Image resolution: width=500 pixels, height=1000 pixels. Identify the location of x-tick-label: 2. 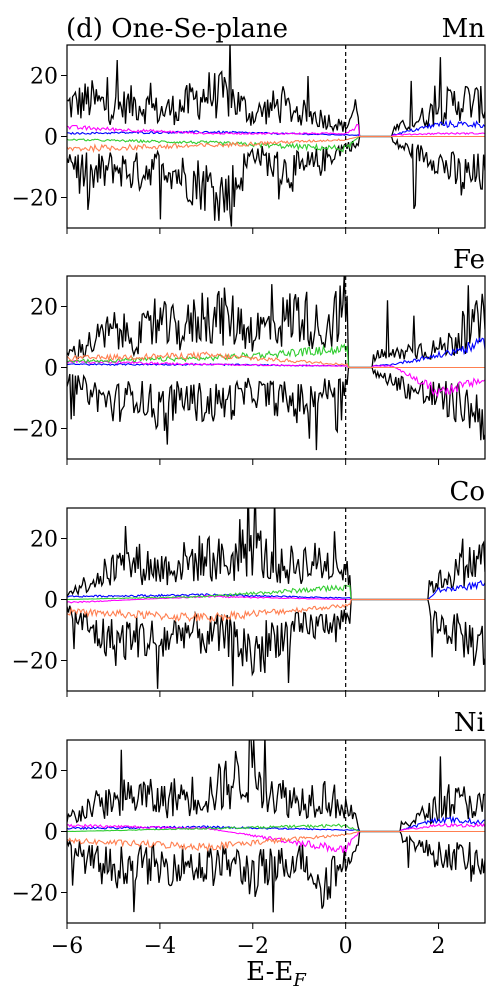
(439, 946).